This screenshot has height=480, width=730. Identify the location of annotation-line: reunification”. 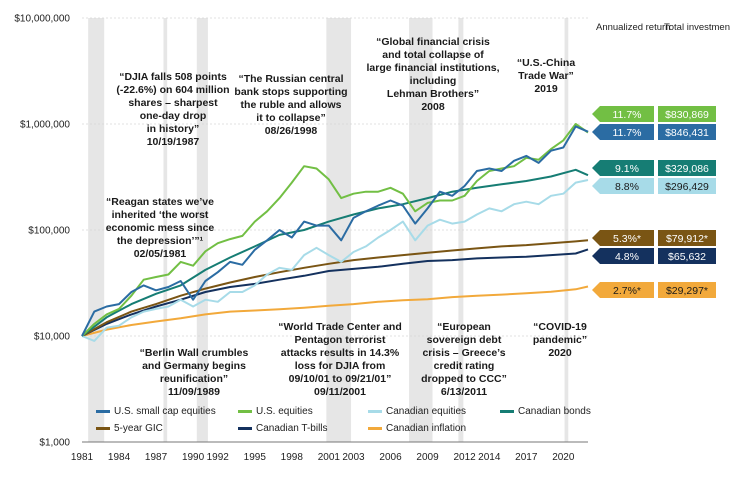
(194, 379).